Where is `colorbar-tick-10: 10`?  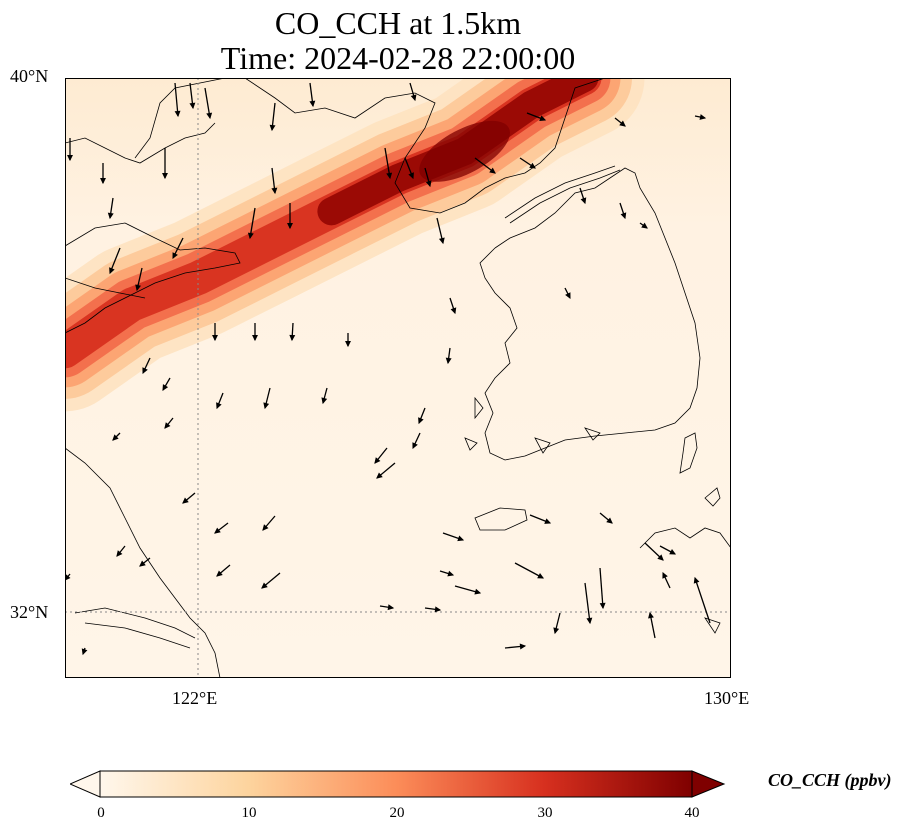
colorbar-tick-10: 10 is located at coordinates (249, 813).